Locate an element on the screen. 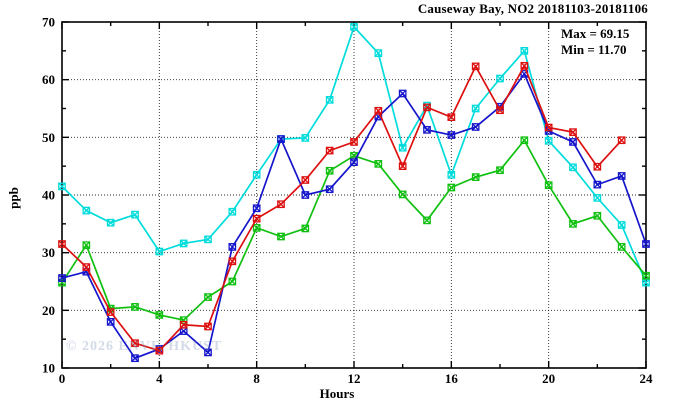 The image size is (674, 409). y-tick-label: 60 is located at coordinates (48, 79).